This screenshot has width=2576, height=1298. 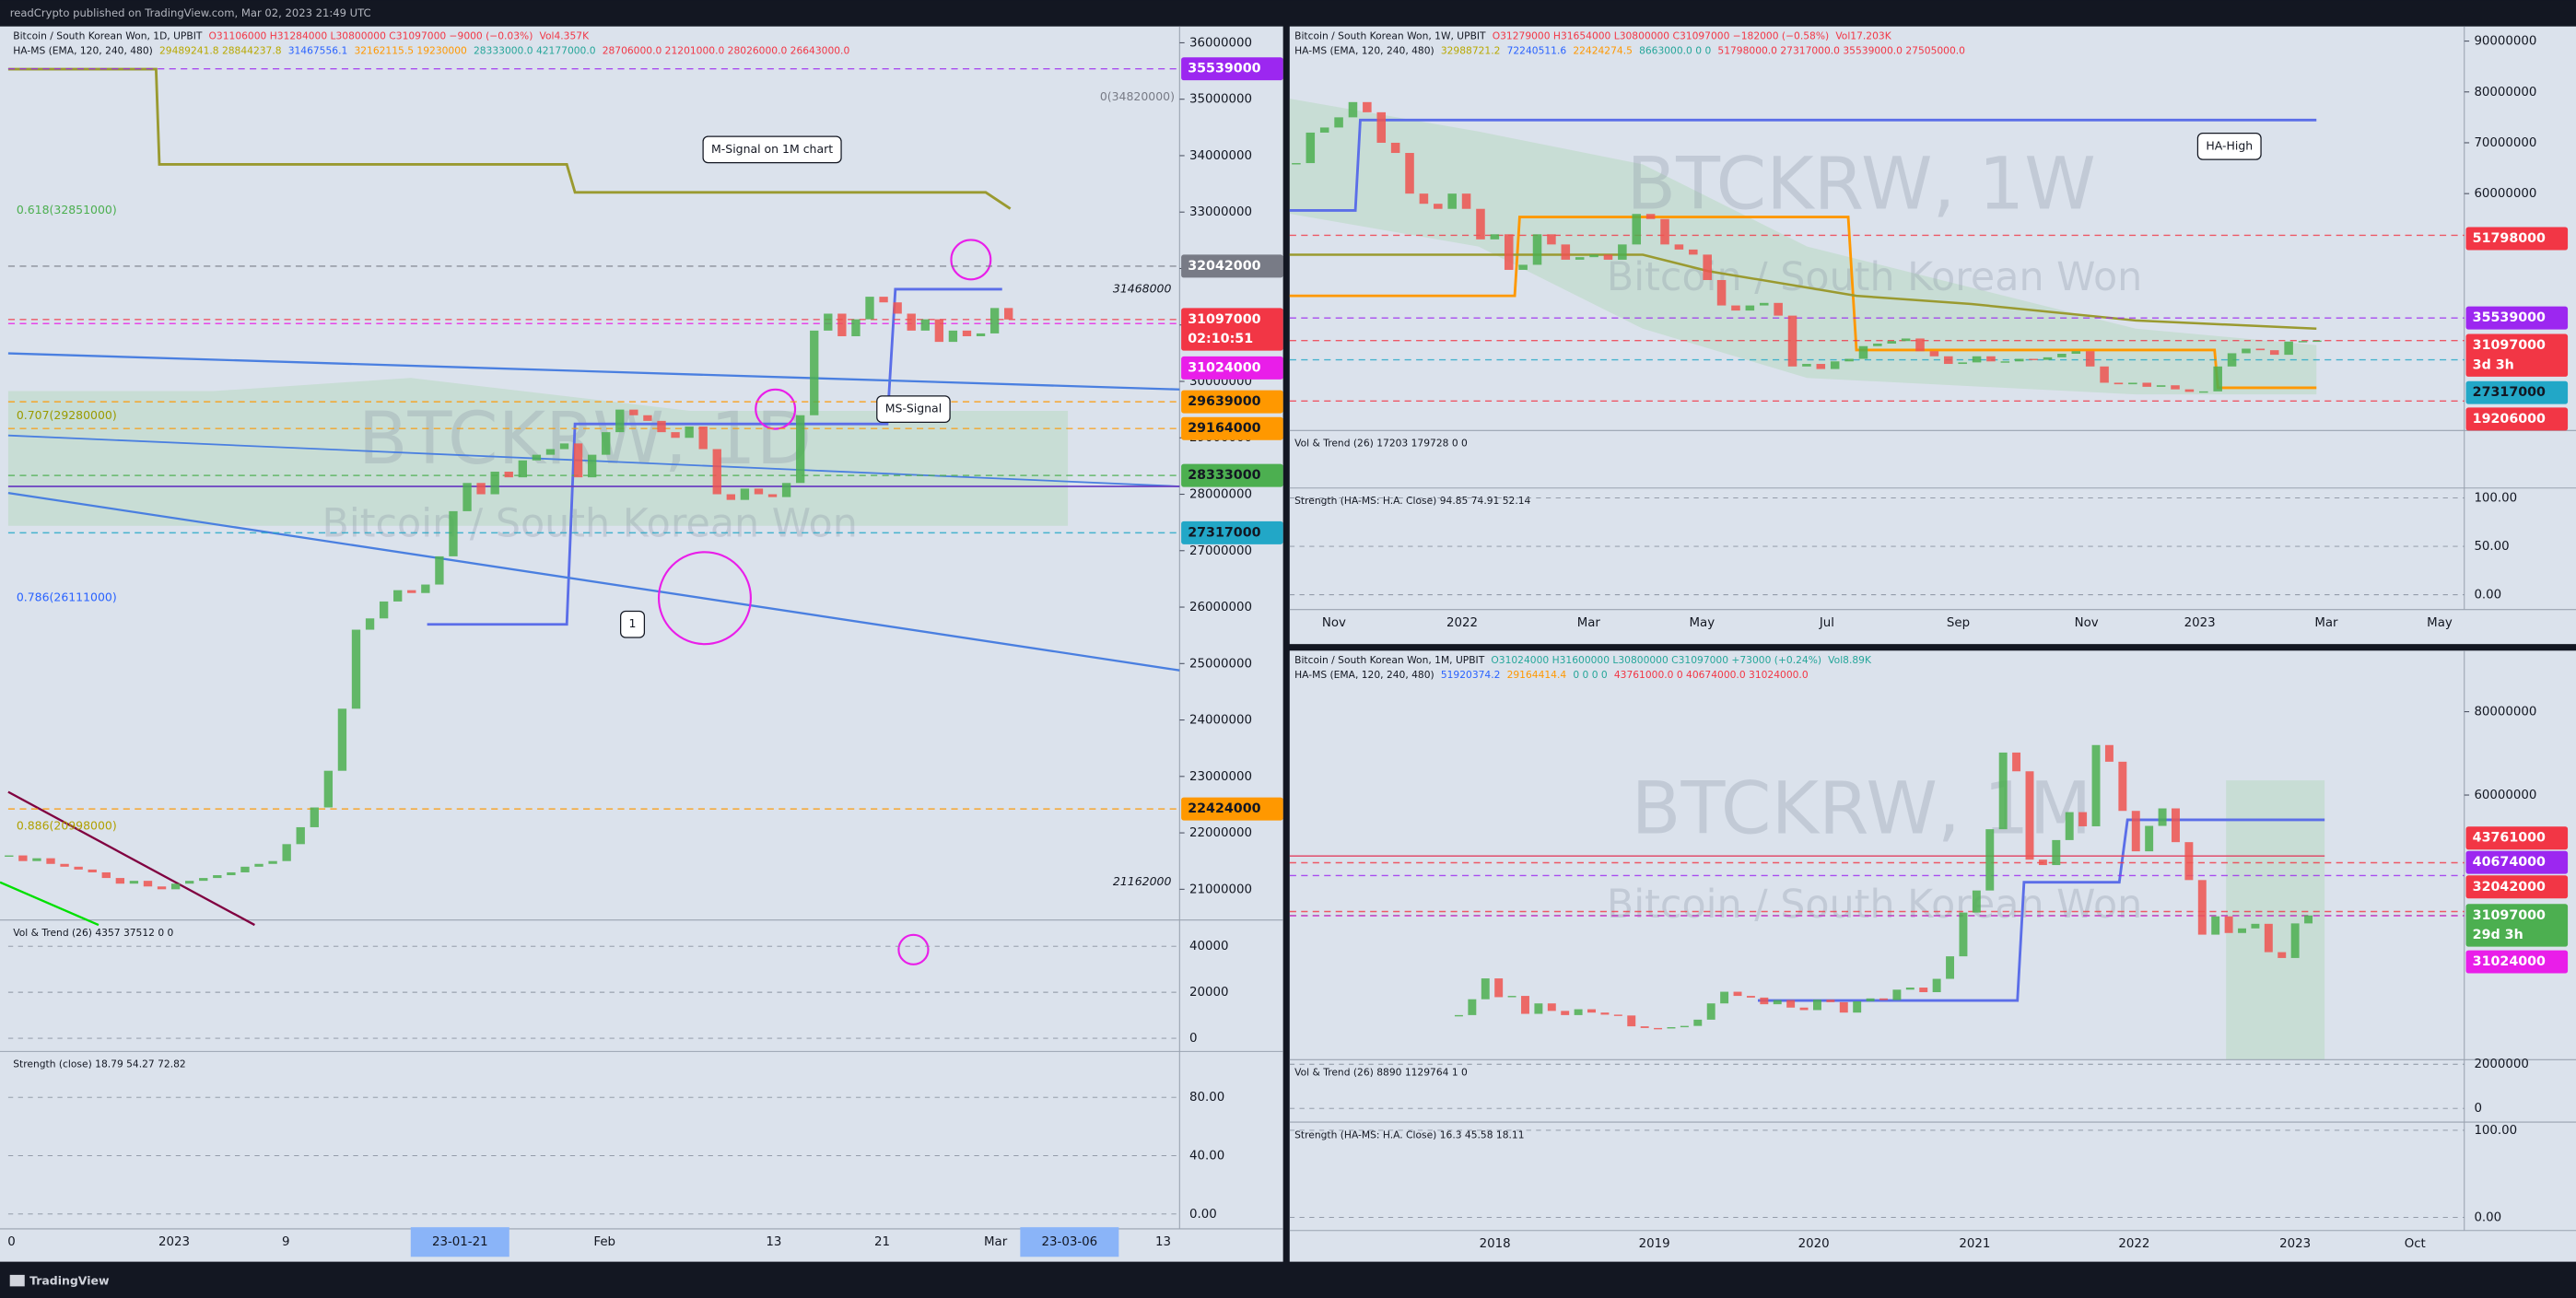 What do you see at coordinates (633, 624) in the screenshot?
I see `callout-box` at bounding box center [633, 624].